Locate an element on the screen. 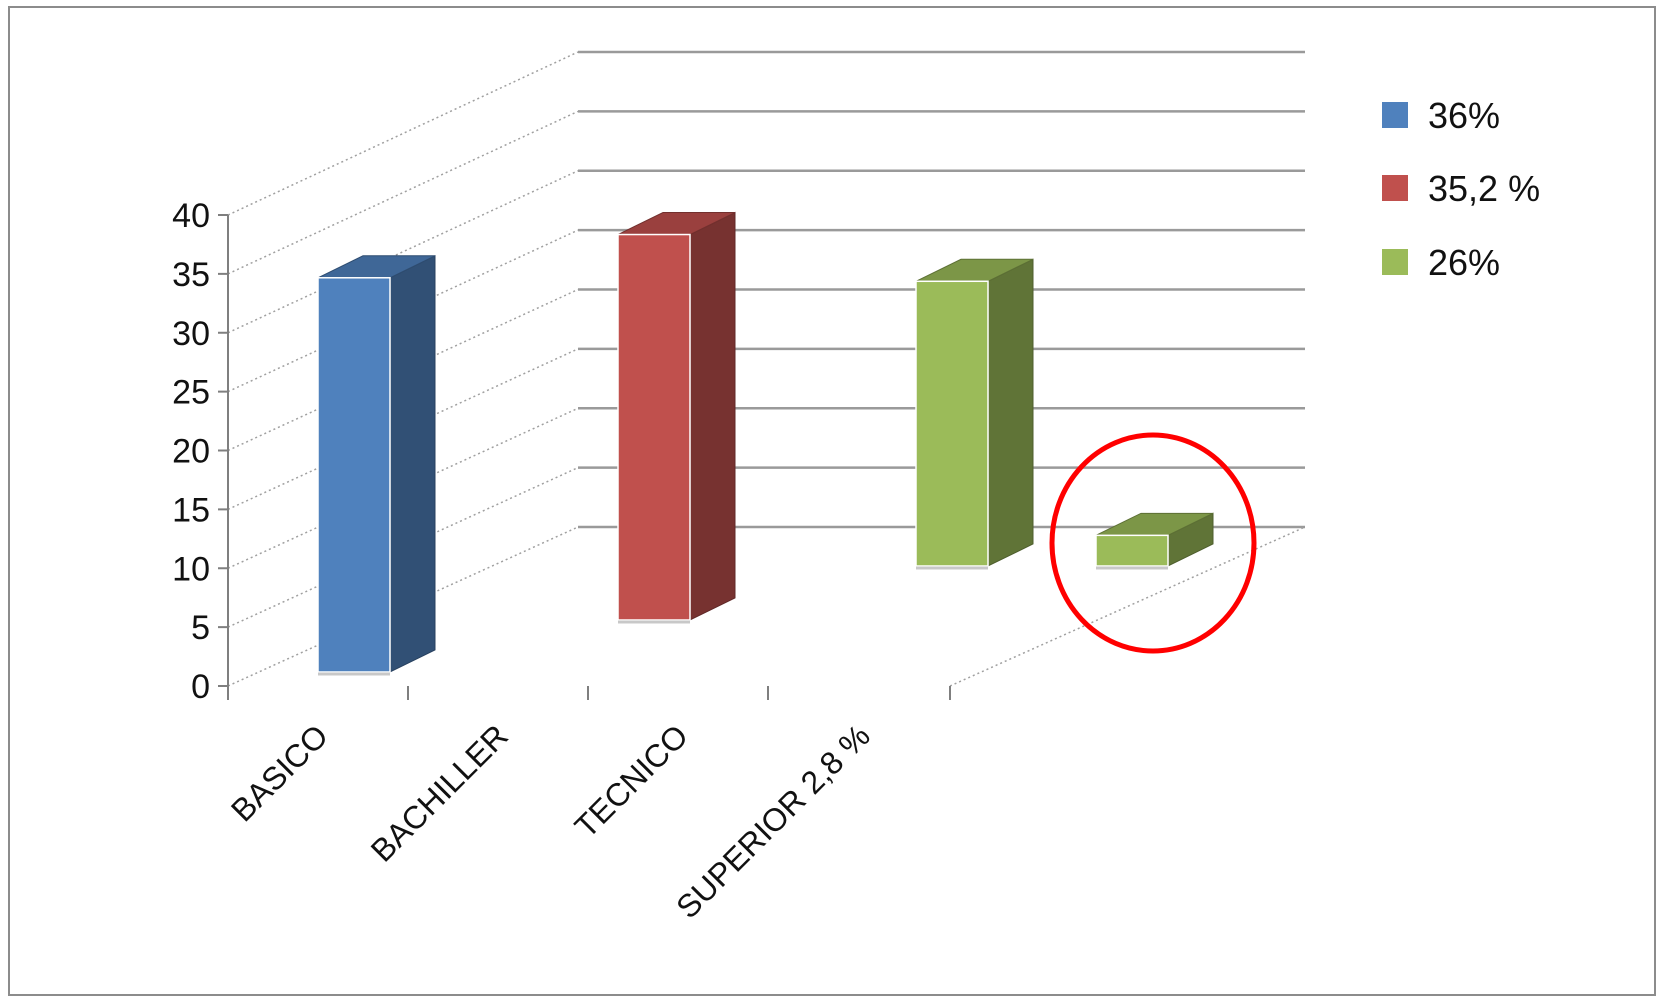 Image resolution: width=1658 pixels, height=998 pixels. y-tick-label: 5 is located at coordinates (200, 628).